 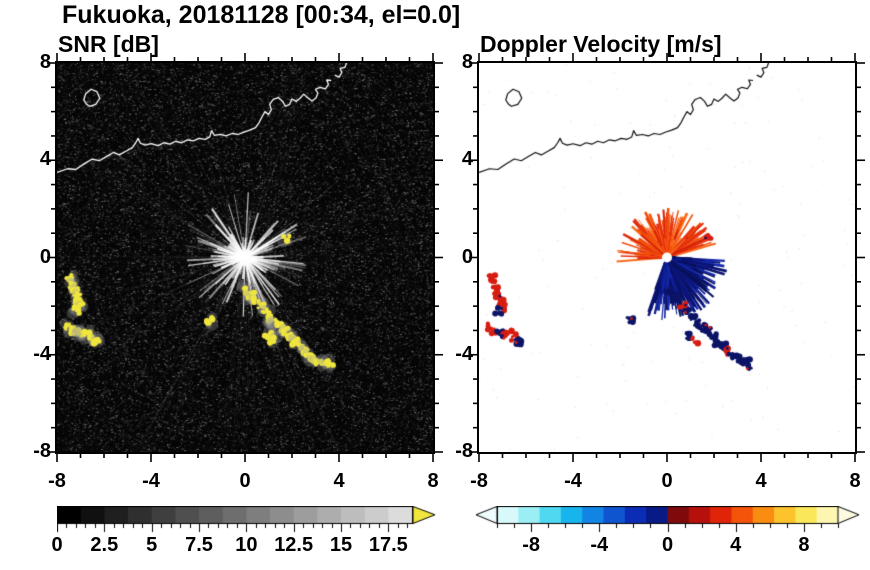 What do you see at coordinates (294, 545) in the screenshot?
I see `tick-label: 12.5` at bounding box center [294, 545].